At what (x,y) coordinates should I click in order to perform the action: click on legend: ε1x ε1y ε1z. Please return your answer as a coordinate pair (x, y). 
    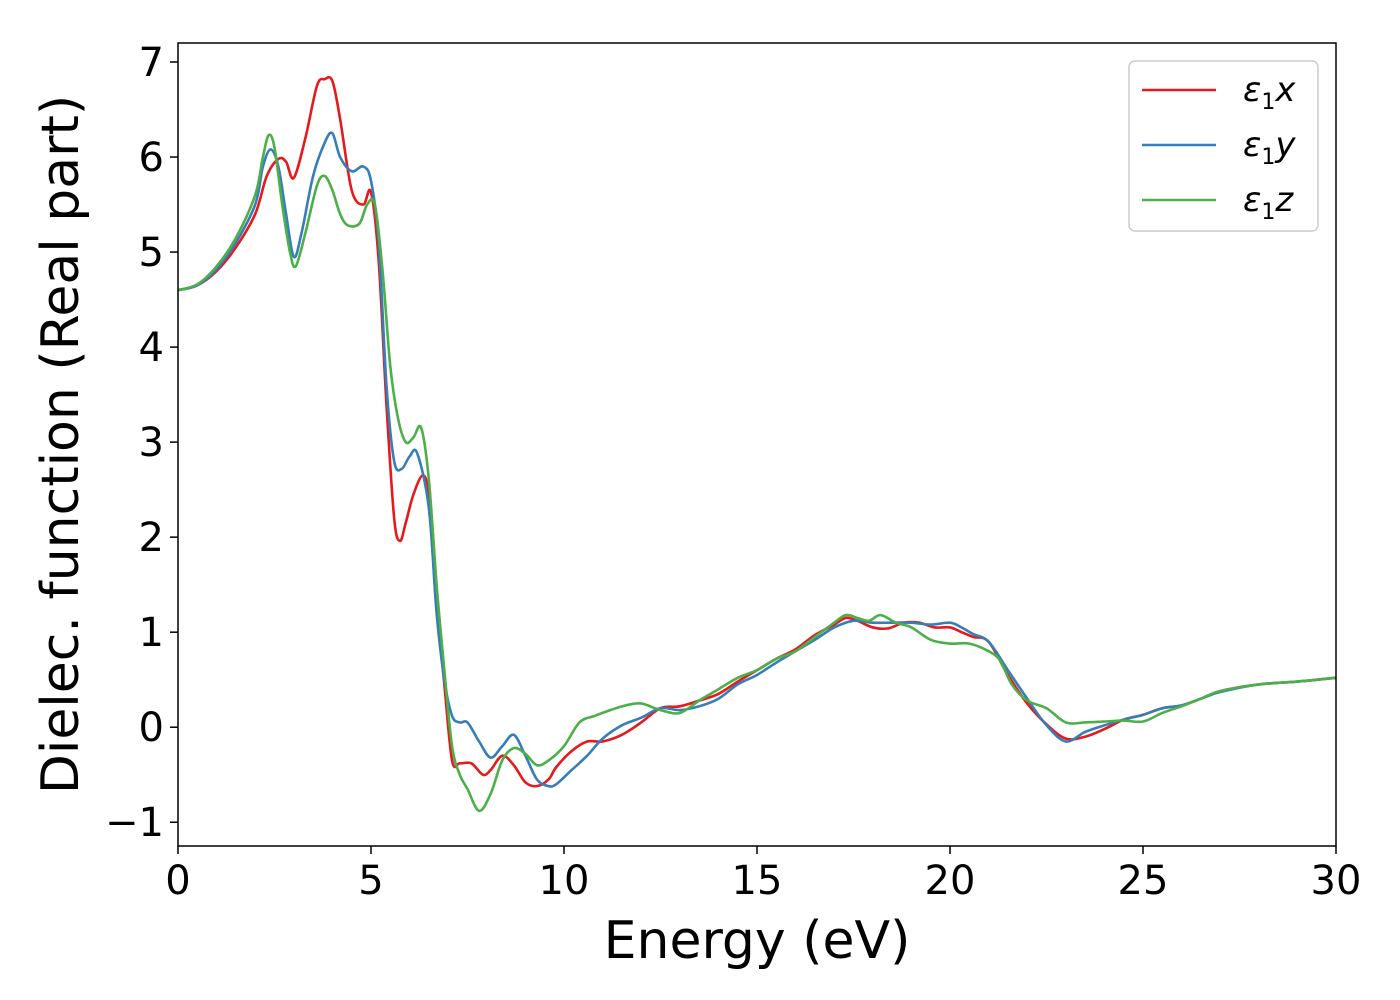
    Looking at the image, I should click on (1223, 146).